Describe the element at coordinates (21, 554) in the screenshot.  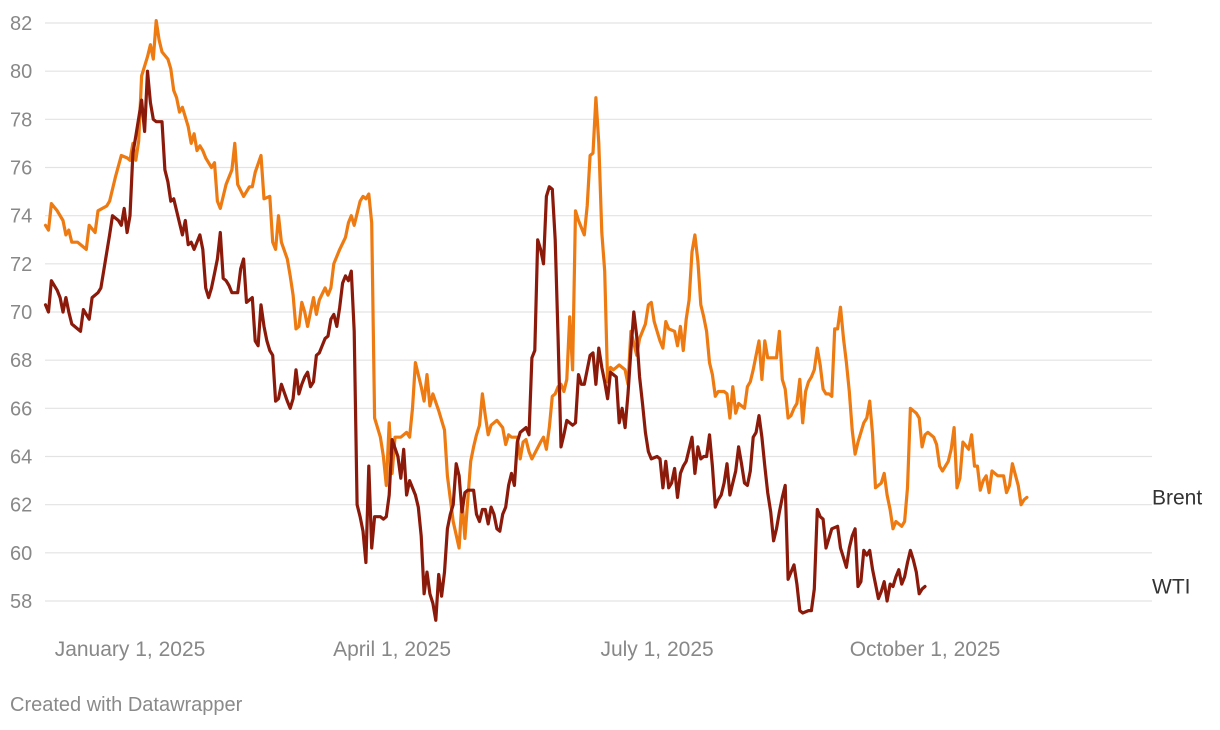
I see `y-tick-label: 60` at that location.